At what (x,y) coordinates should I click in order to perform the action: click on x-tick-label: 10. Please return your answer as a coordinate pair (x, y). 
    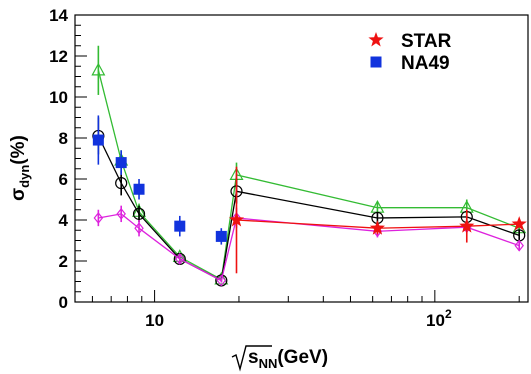
    Looking at the image, I should click on (154, 320).